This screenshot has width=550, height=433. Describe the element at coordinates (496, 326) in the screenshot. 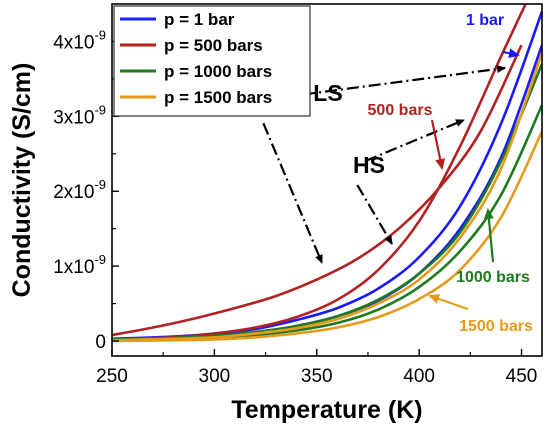

I see `annotation-1500-bars: 1500 bars` at that location.